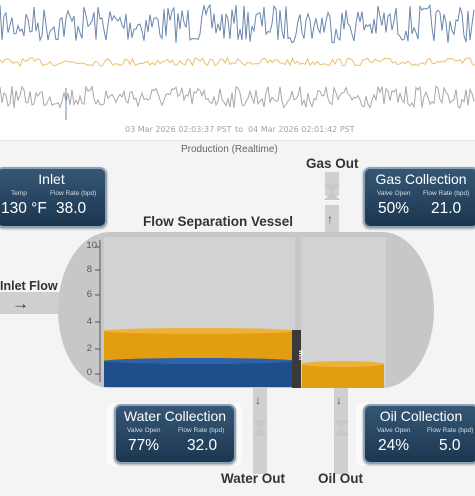 The height and width of the screenshot is (496, 475). What do you see at coordinates (91, 245) in the screenshot?
I see `scale-label-10: 10` at bounding box center [91, 245].